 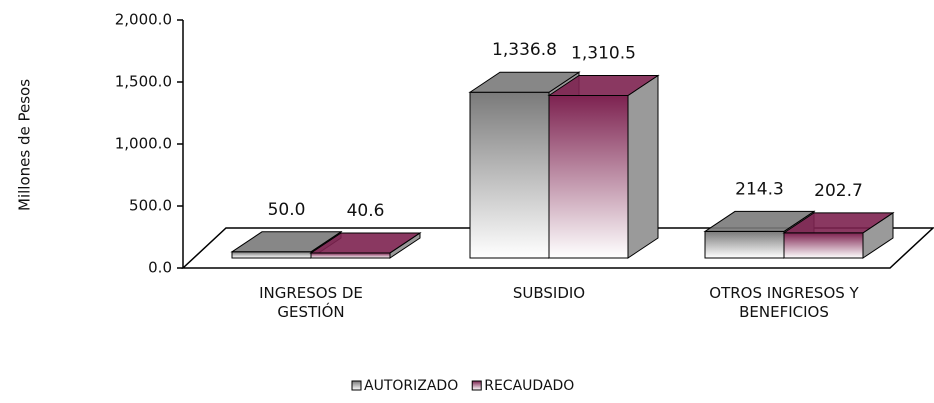 I want to click on y-tick-label: 1,500.0, so click(x=143, y=82).